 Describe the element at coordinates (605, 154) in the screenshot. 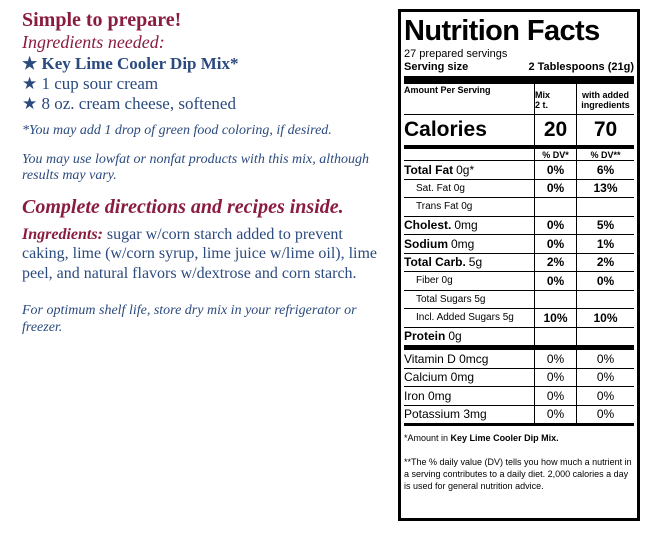

I see `dv-added: % DV**` at that location.